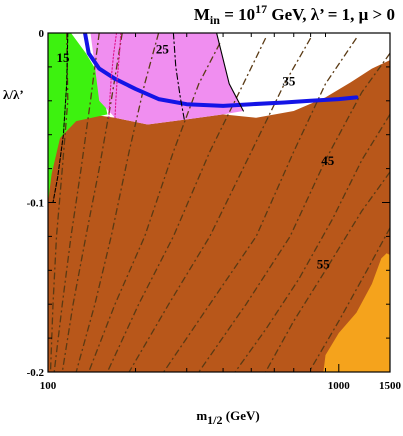 The width and height of the screenshot is (403, 436). Describe the element at coordinates (339, 386) in the screenshot. I see `x-tick-label-1000: 1000` at that location.